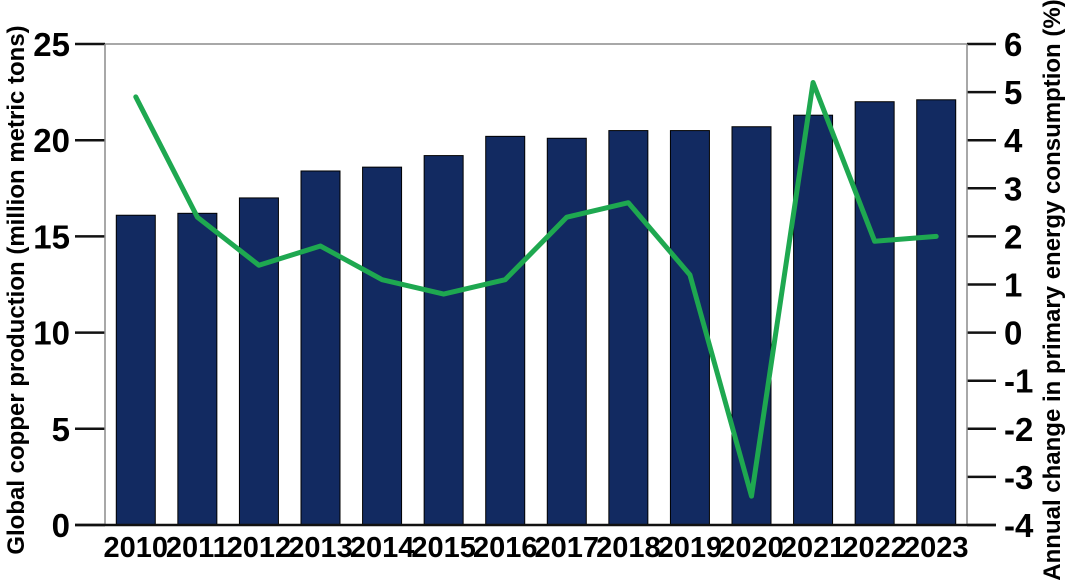  Describe the element at coordinates (1013, 140) in the screenshot. I see `right-axis-tick-label: 4` at that location.